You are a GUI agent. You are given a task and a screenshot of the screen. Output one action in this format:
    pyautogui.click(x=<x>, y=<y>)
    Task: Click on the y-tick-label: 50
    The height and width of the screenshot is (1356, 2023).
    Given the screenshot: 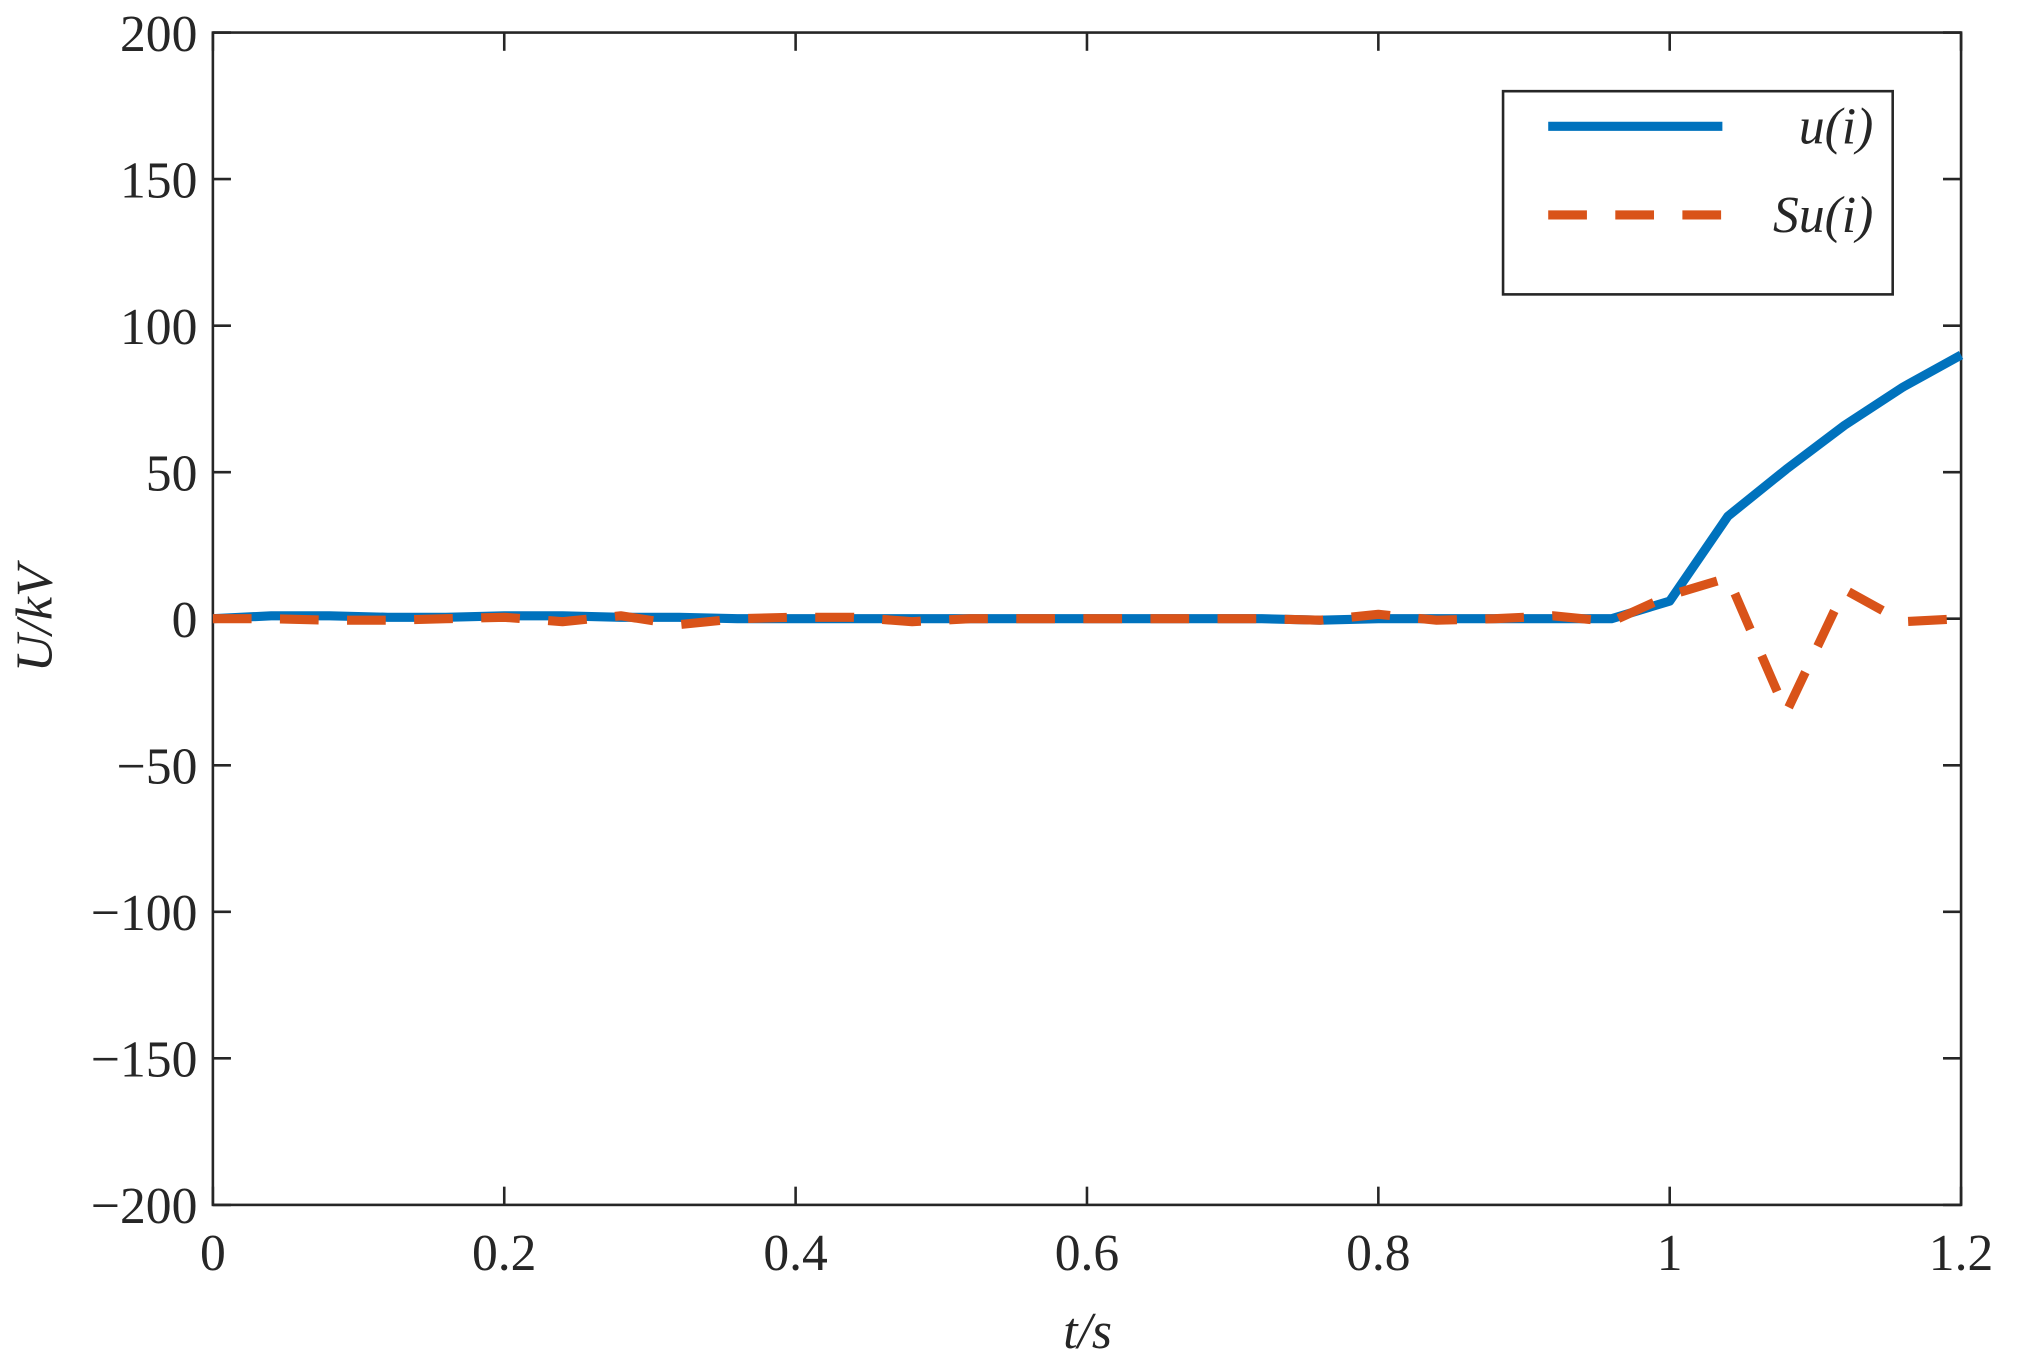 What is the action you would take?
    pyautogui.click(x=172, y=473)
    